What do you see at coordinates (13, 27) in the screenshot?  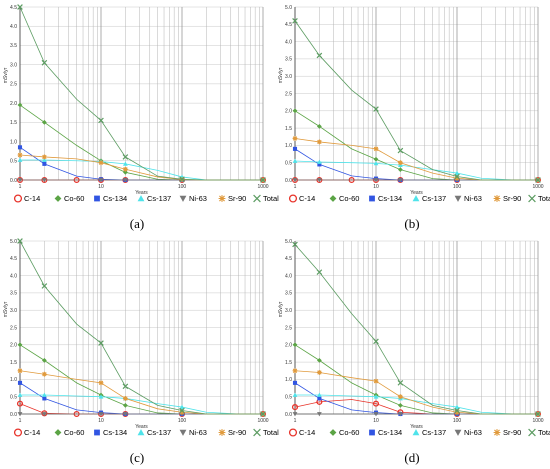 I see `y-tick-label: 4.0` at bounding box center [13, 27].